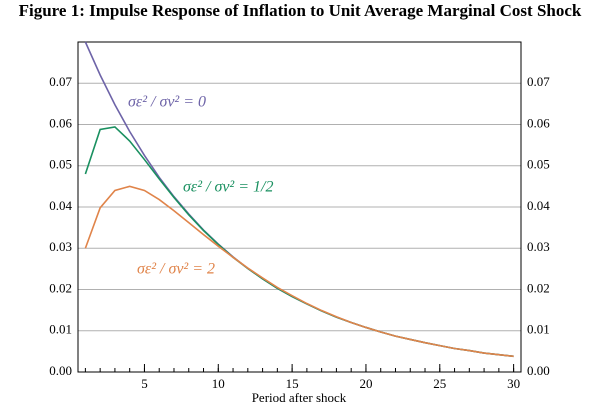 This screenshot has height=407, width=600. I want to click on y-tick-label: 0.03, so click(60, 246).